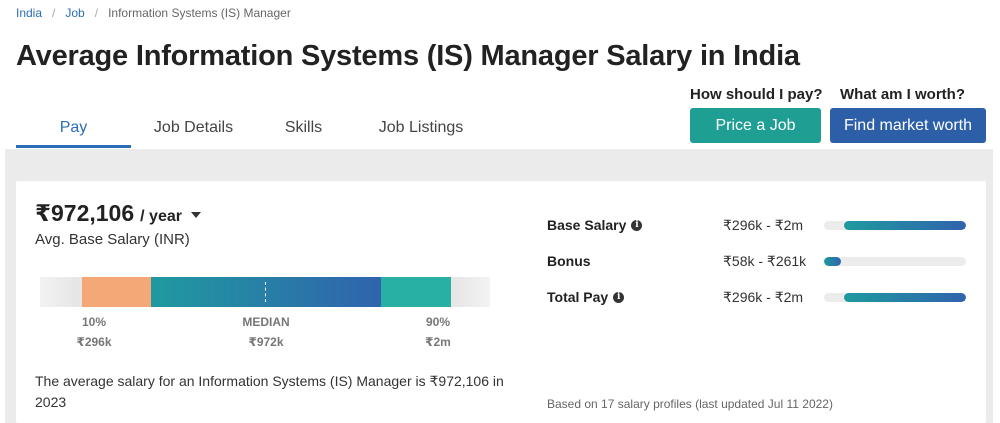 The width and height of the screenshot is (1000, 423). Describe the element at coordinates (73, 128) in the screenshot. I see `tab-pay: Pay` at that location.